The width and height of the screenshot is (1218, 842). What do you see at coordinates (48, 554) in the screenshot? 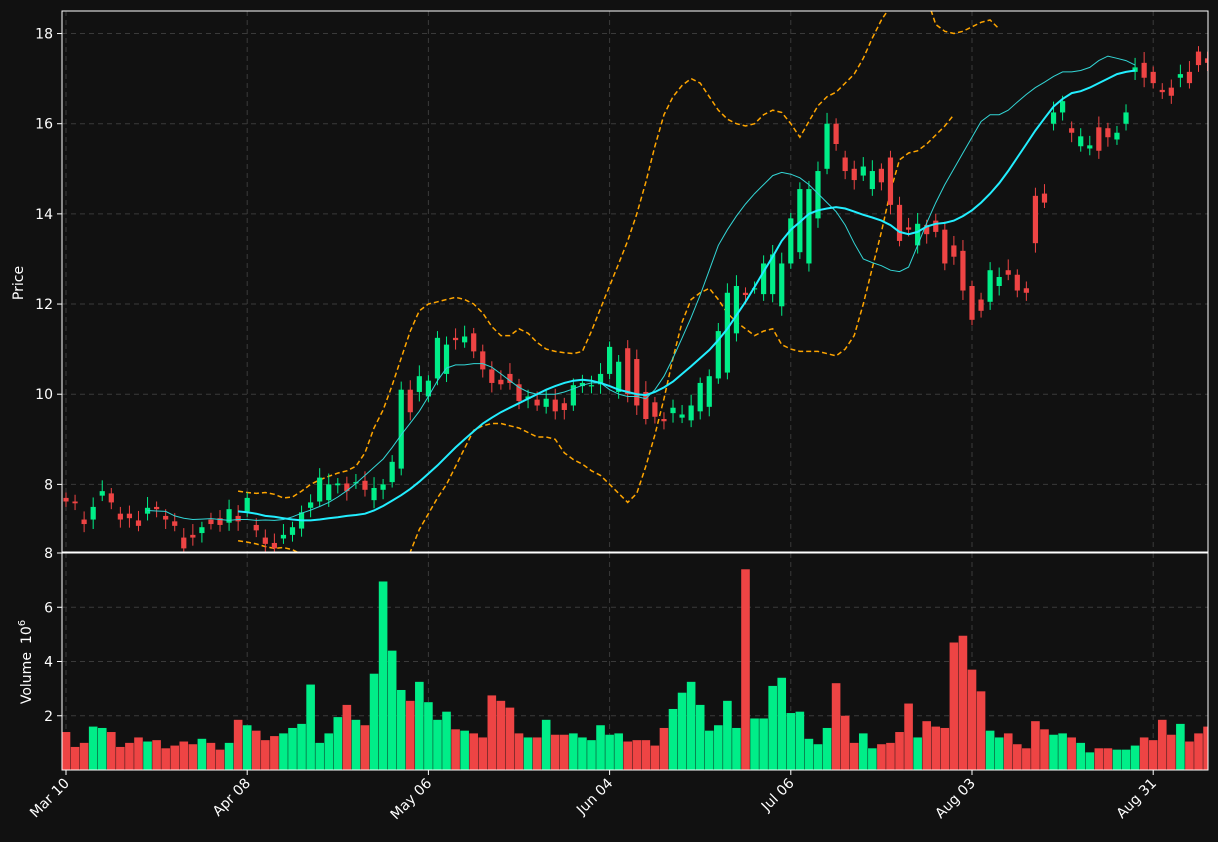
I see `volume-tick-label: 8` at bounding box center [48, 554].